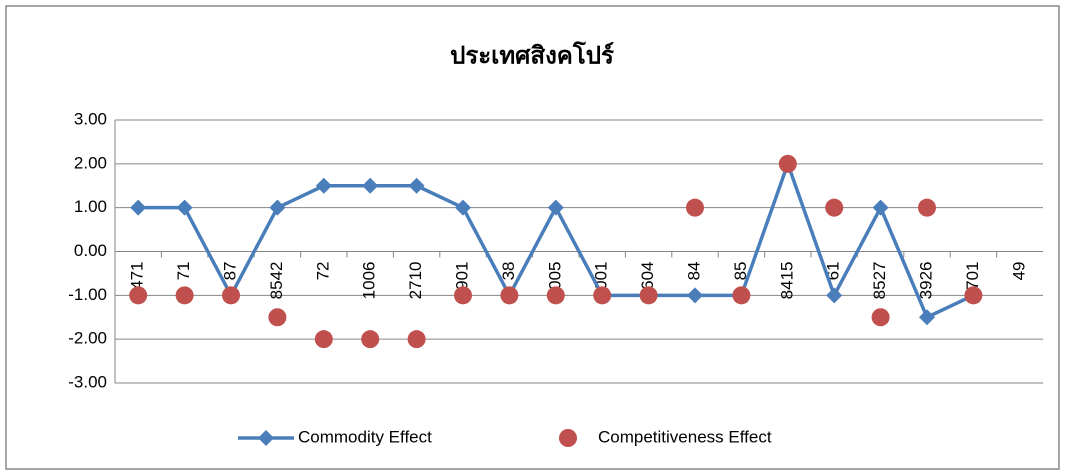  What do you see at coordinates (322, 271) in the screenshot?
I see `x-tick-label: 72` at bounding box center [322, 271].